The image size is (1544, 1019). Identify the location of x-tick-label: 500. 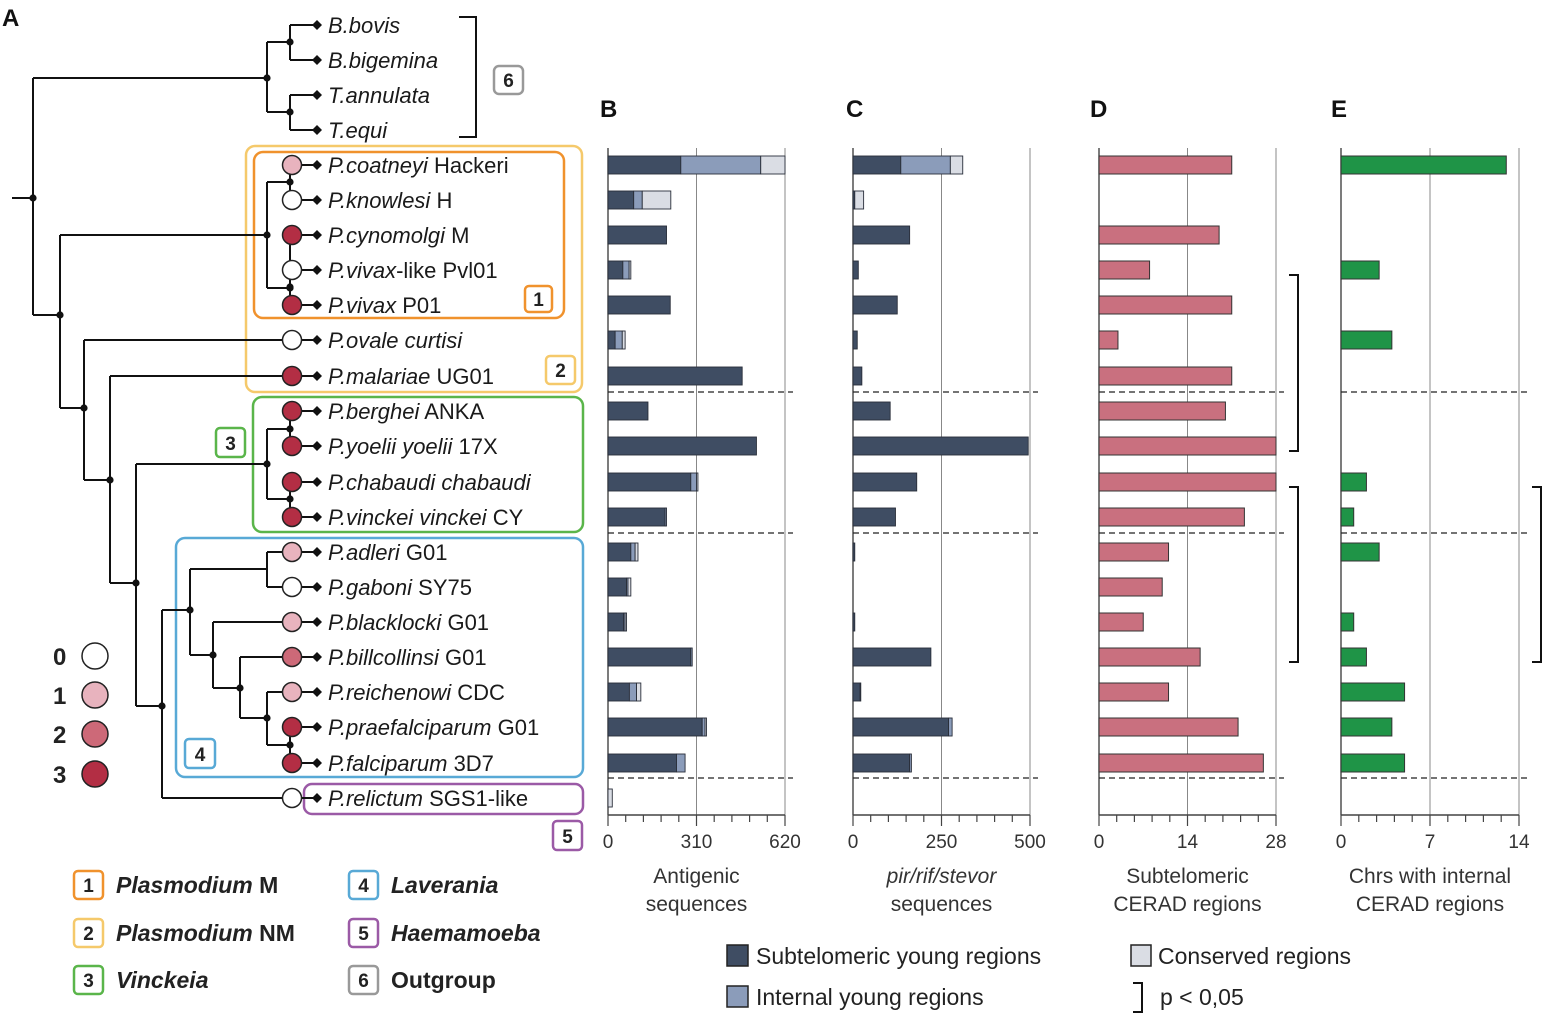
(1030, 842).